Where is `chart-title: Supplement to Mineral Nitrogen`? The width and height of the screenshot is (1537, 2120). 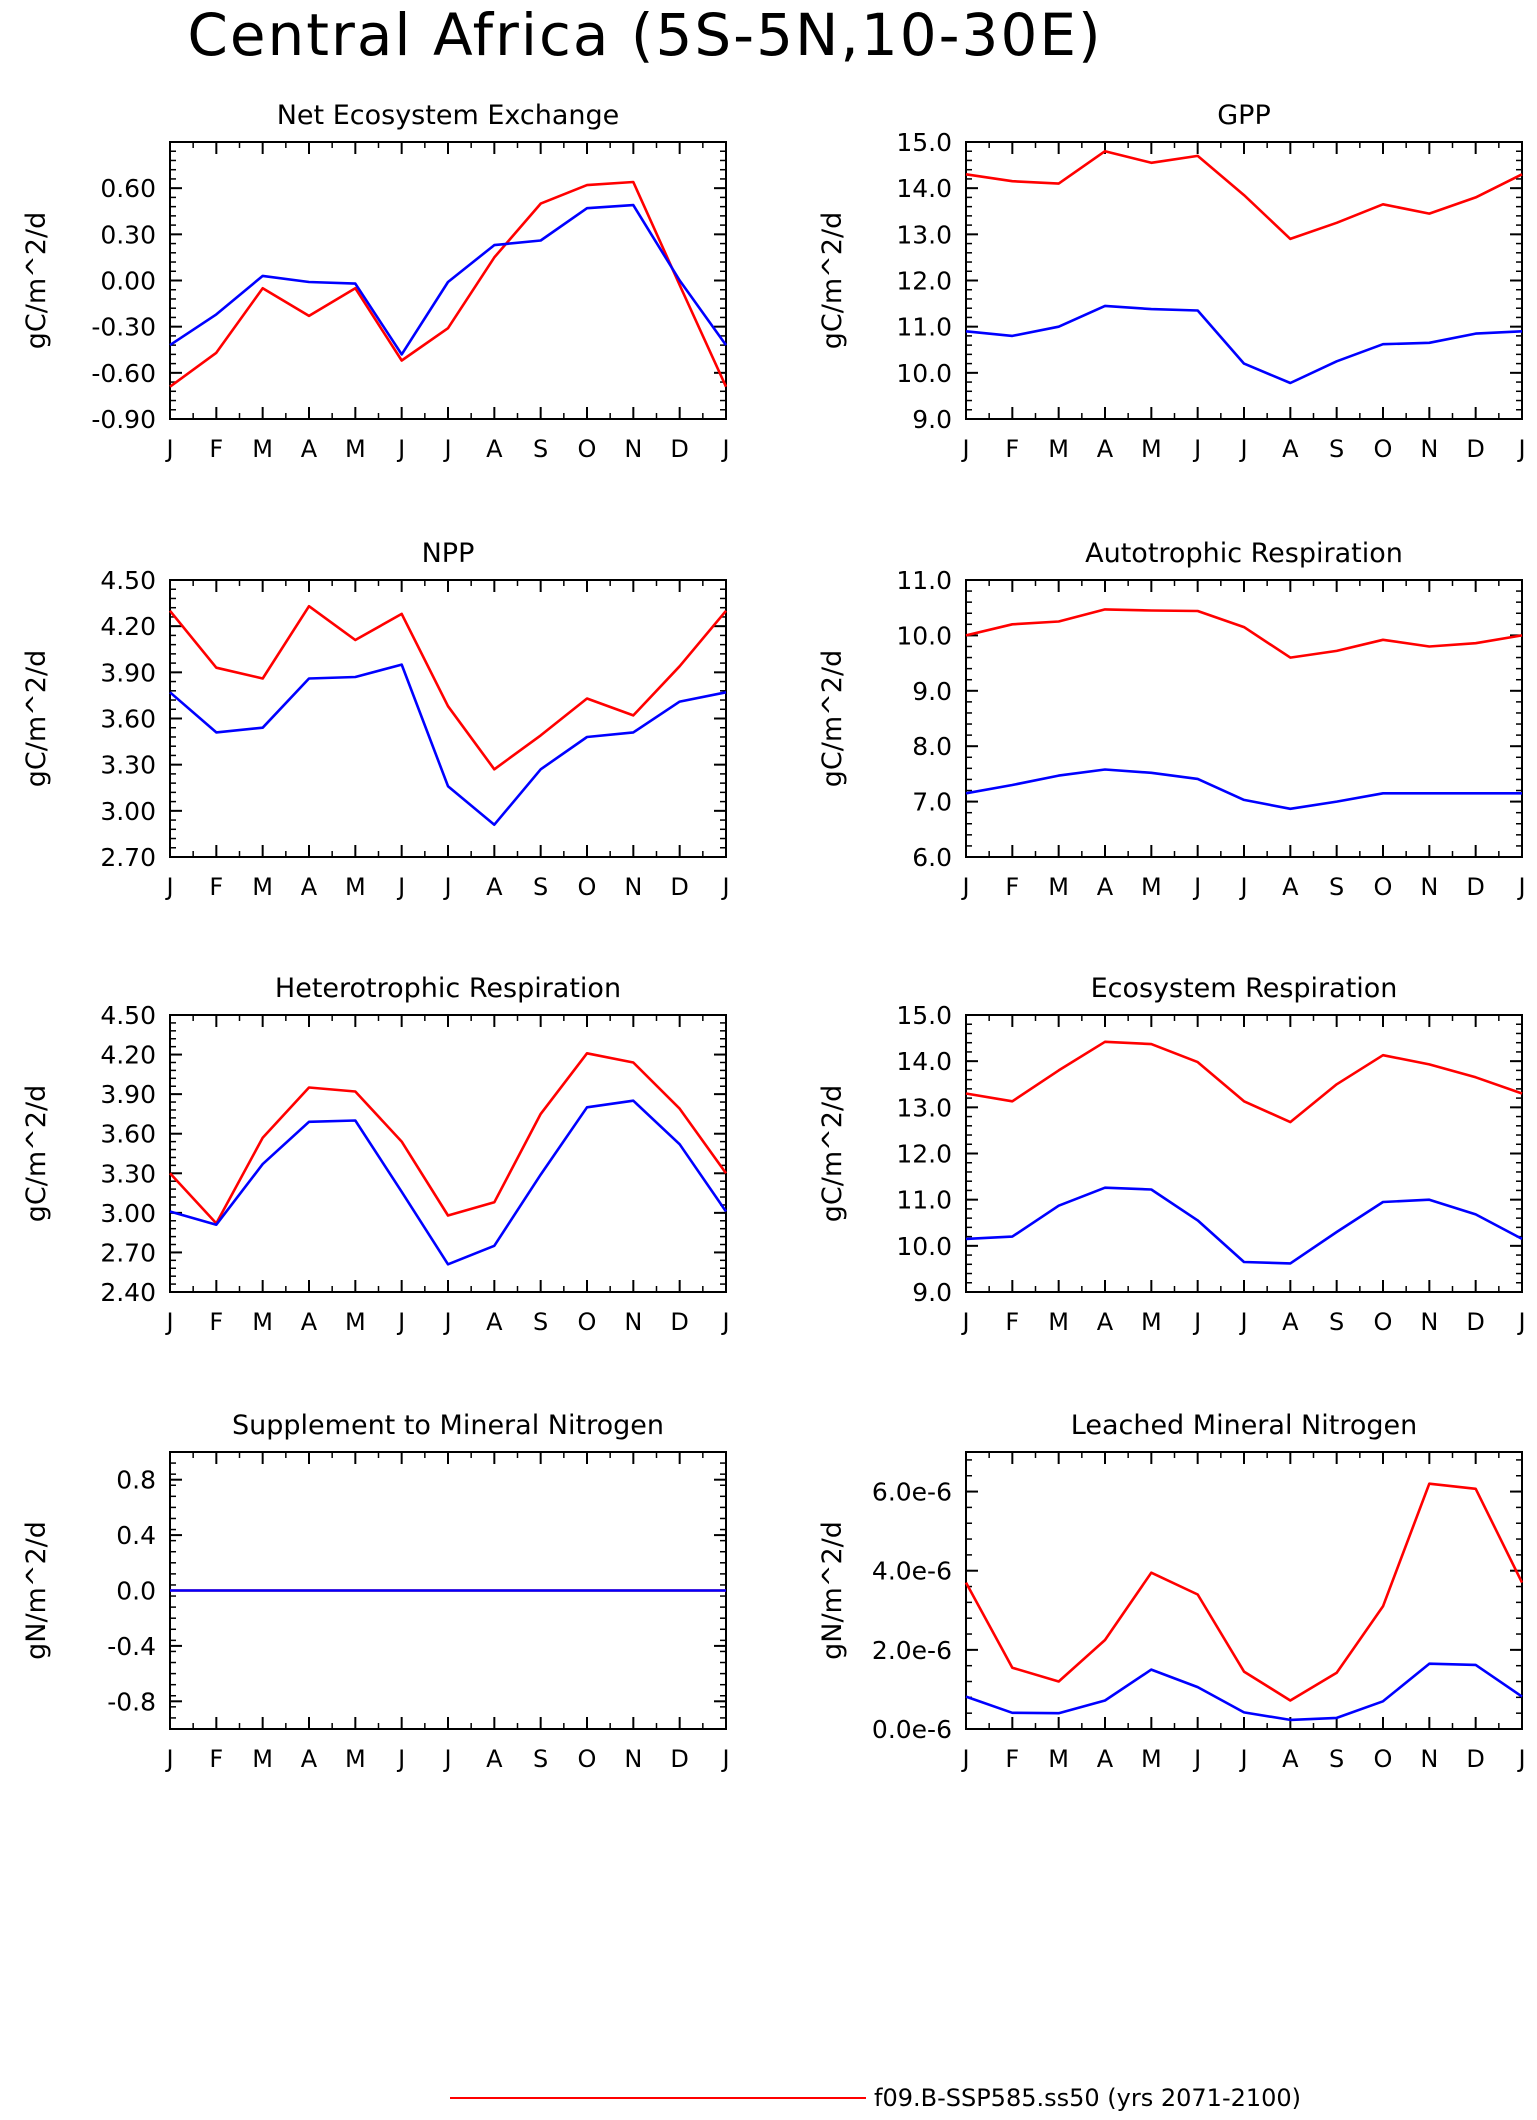
chart-title: Supplement to Mineral Nitrogen is located at coordinates (448, 1425).